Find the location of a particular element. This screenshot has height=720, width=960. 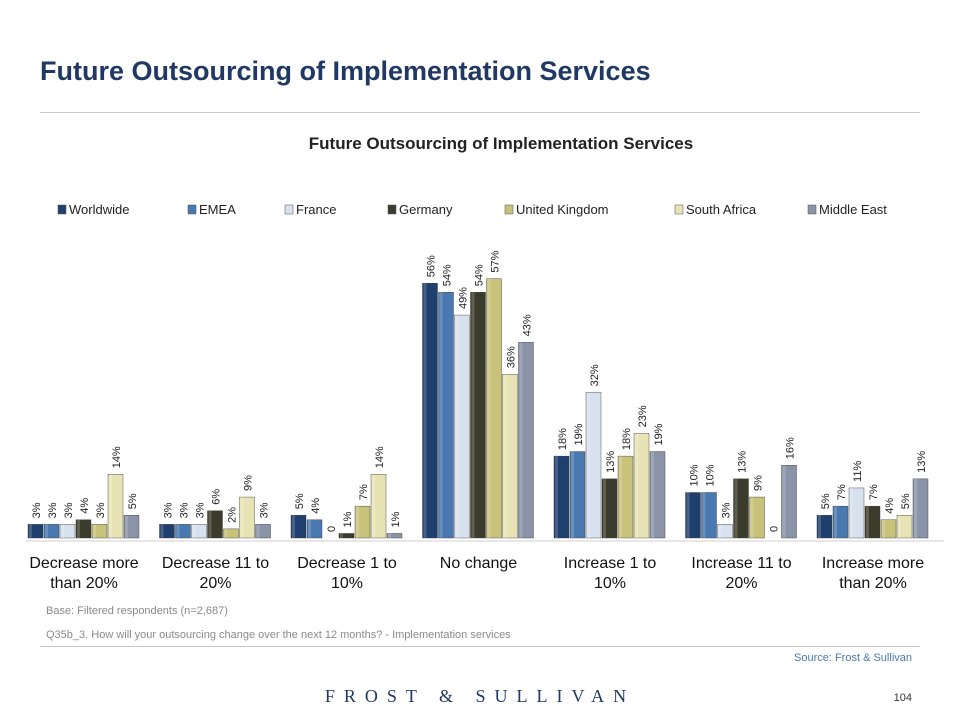

x-tick-label: Increase more is located at coordinates (873, 563).